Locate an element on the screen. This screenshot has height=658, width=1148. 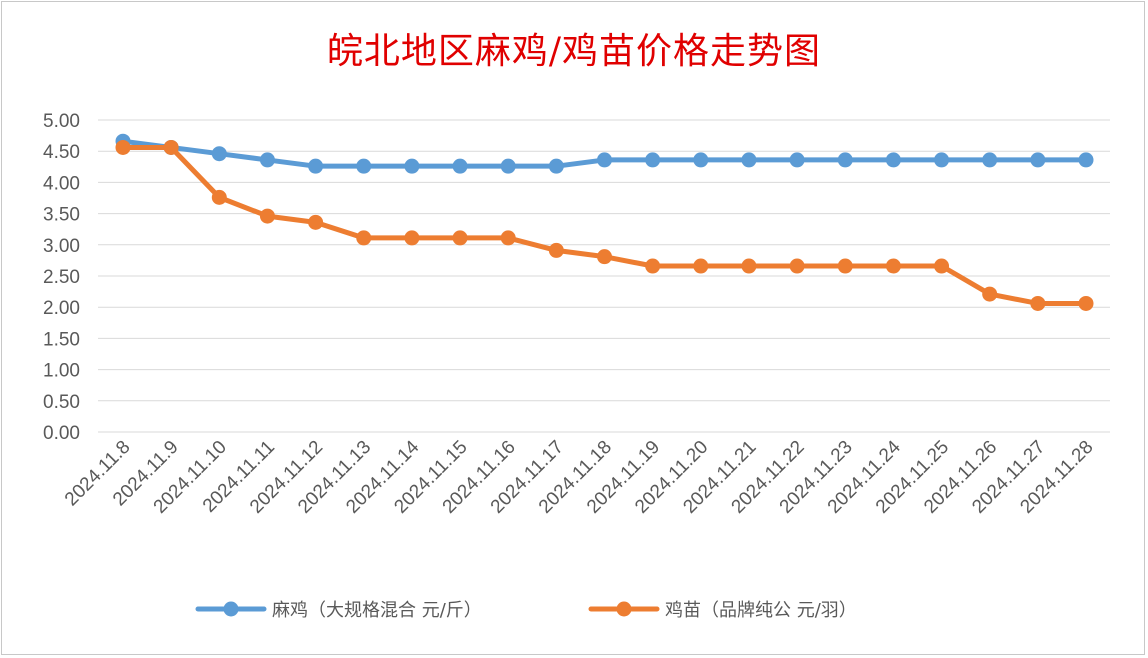
y-tick-label: 1.50 is located at coordinates (61, 339).